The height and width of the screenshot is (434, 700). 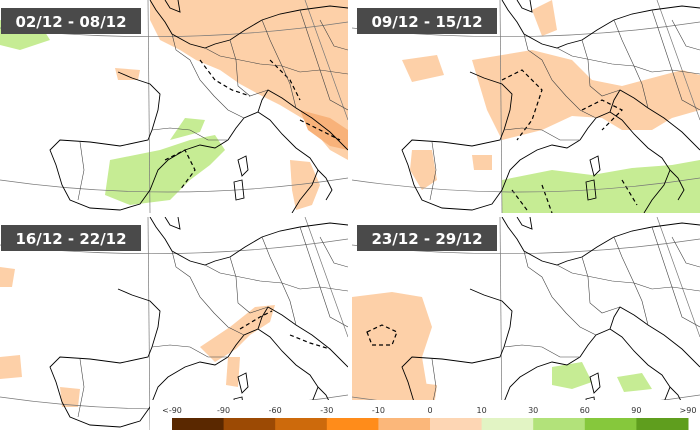 I want to click on legend-label: 90, so click(x=636, y=410).